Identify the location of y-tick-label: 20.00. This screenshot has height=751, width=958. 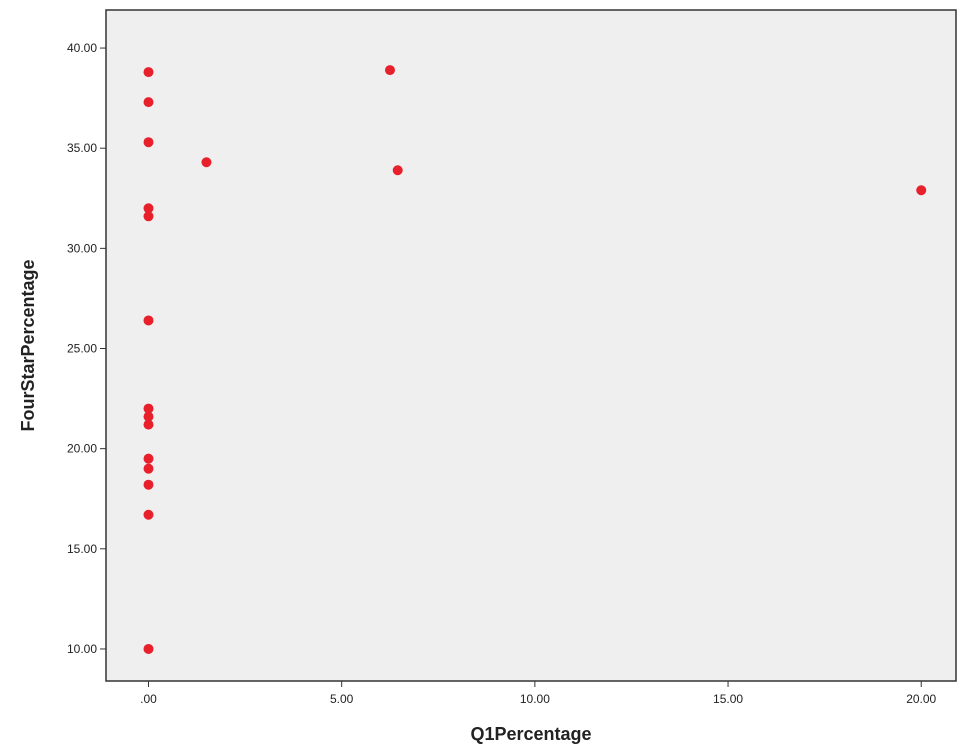
(82, 449).